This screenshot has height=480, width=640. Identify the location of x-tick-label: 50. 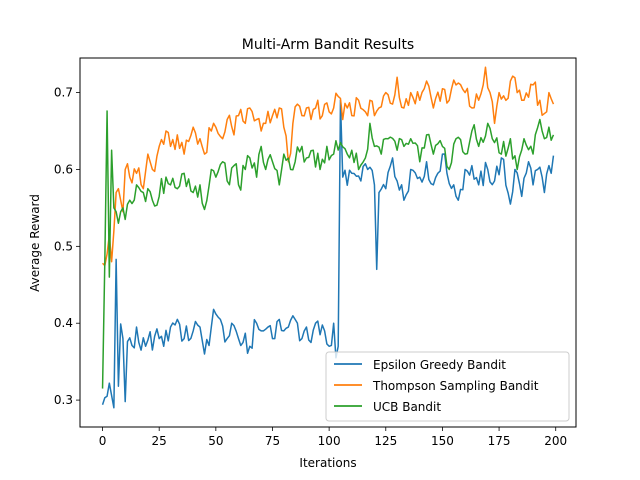
(215, 441).